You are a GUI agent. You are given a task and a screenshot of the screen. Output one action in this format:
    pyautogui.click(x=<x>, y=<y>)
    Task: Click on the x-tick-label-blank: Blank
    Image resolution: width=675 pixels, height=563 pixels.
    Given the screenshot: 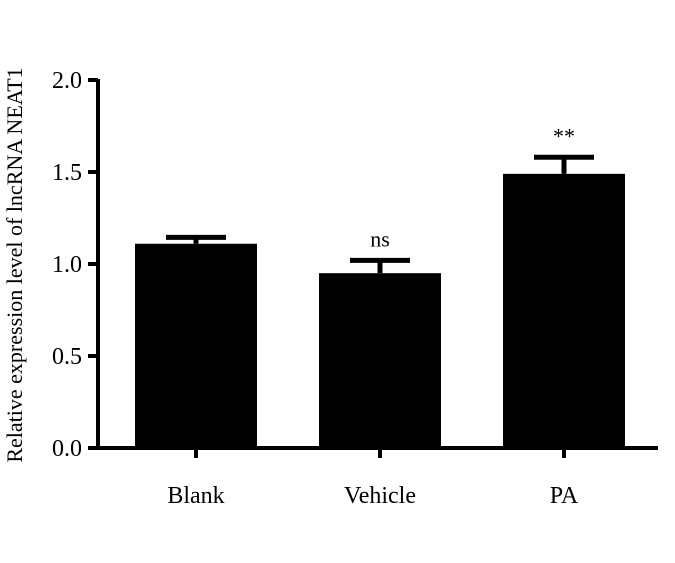 What is the action you would take?
    pyautogui.click(x=195, y=496)
    